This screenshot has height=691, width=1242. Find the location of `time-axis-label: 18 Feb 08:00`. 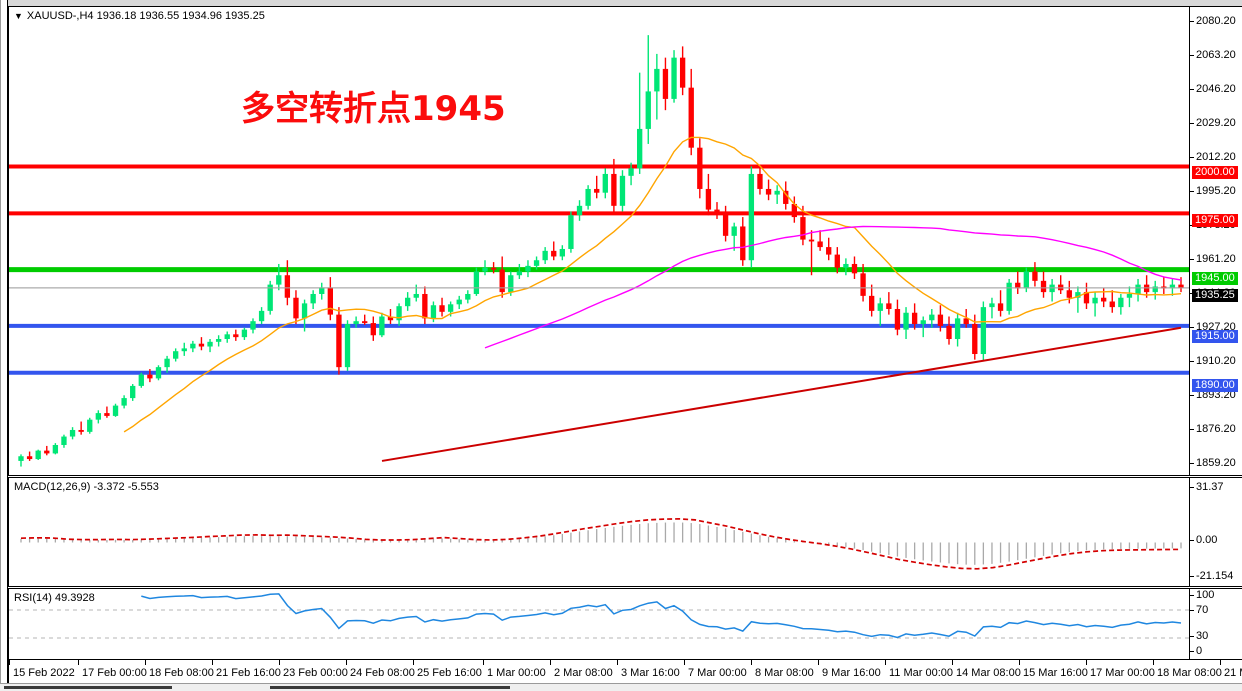

time-axis-label: 18 Feb 08:00 is located at coordinates (181, 673).